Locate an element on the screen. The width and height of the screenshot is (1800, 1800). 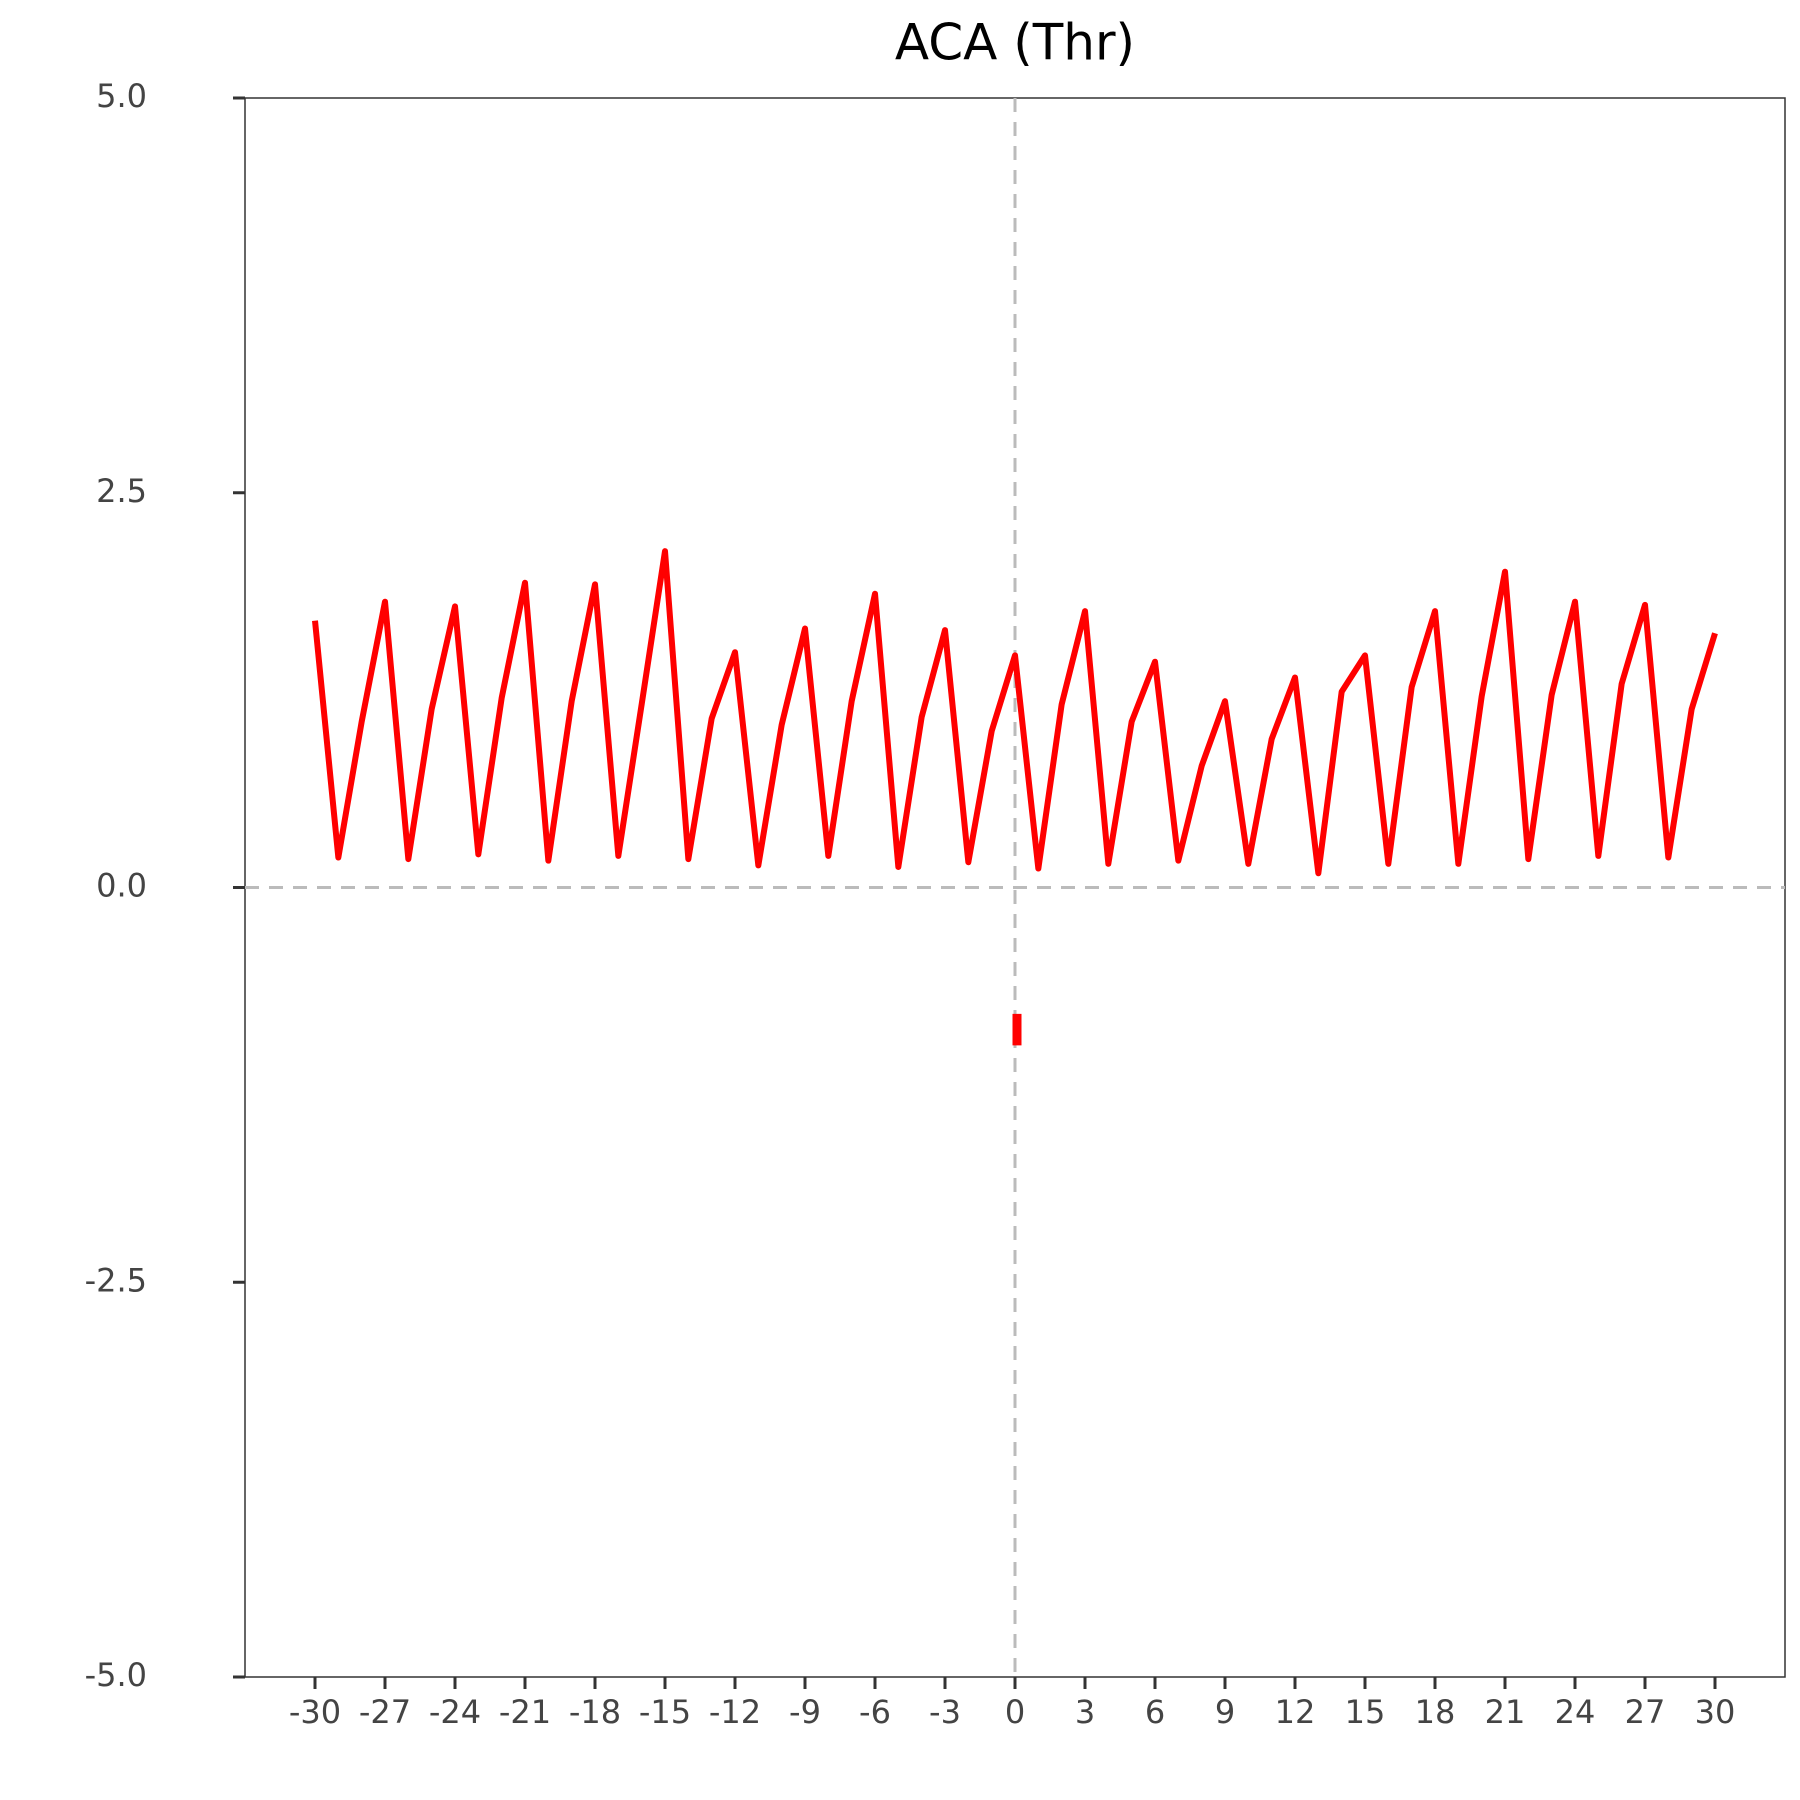
x-tick-label: 6 is located at coordinates (1155, 1712).